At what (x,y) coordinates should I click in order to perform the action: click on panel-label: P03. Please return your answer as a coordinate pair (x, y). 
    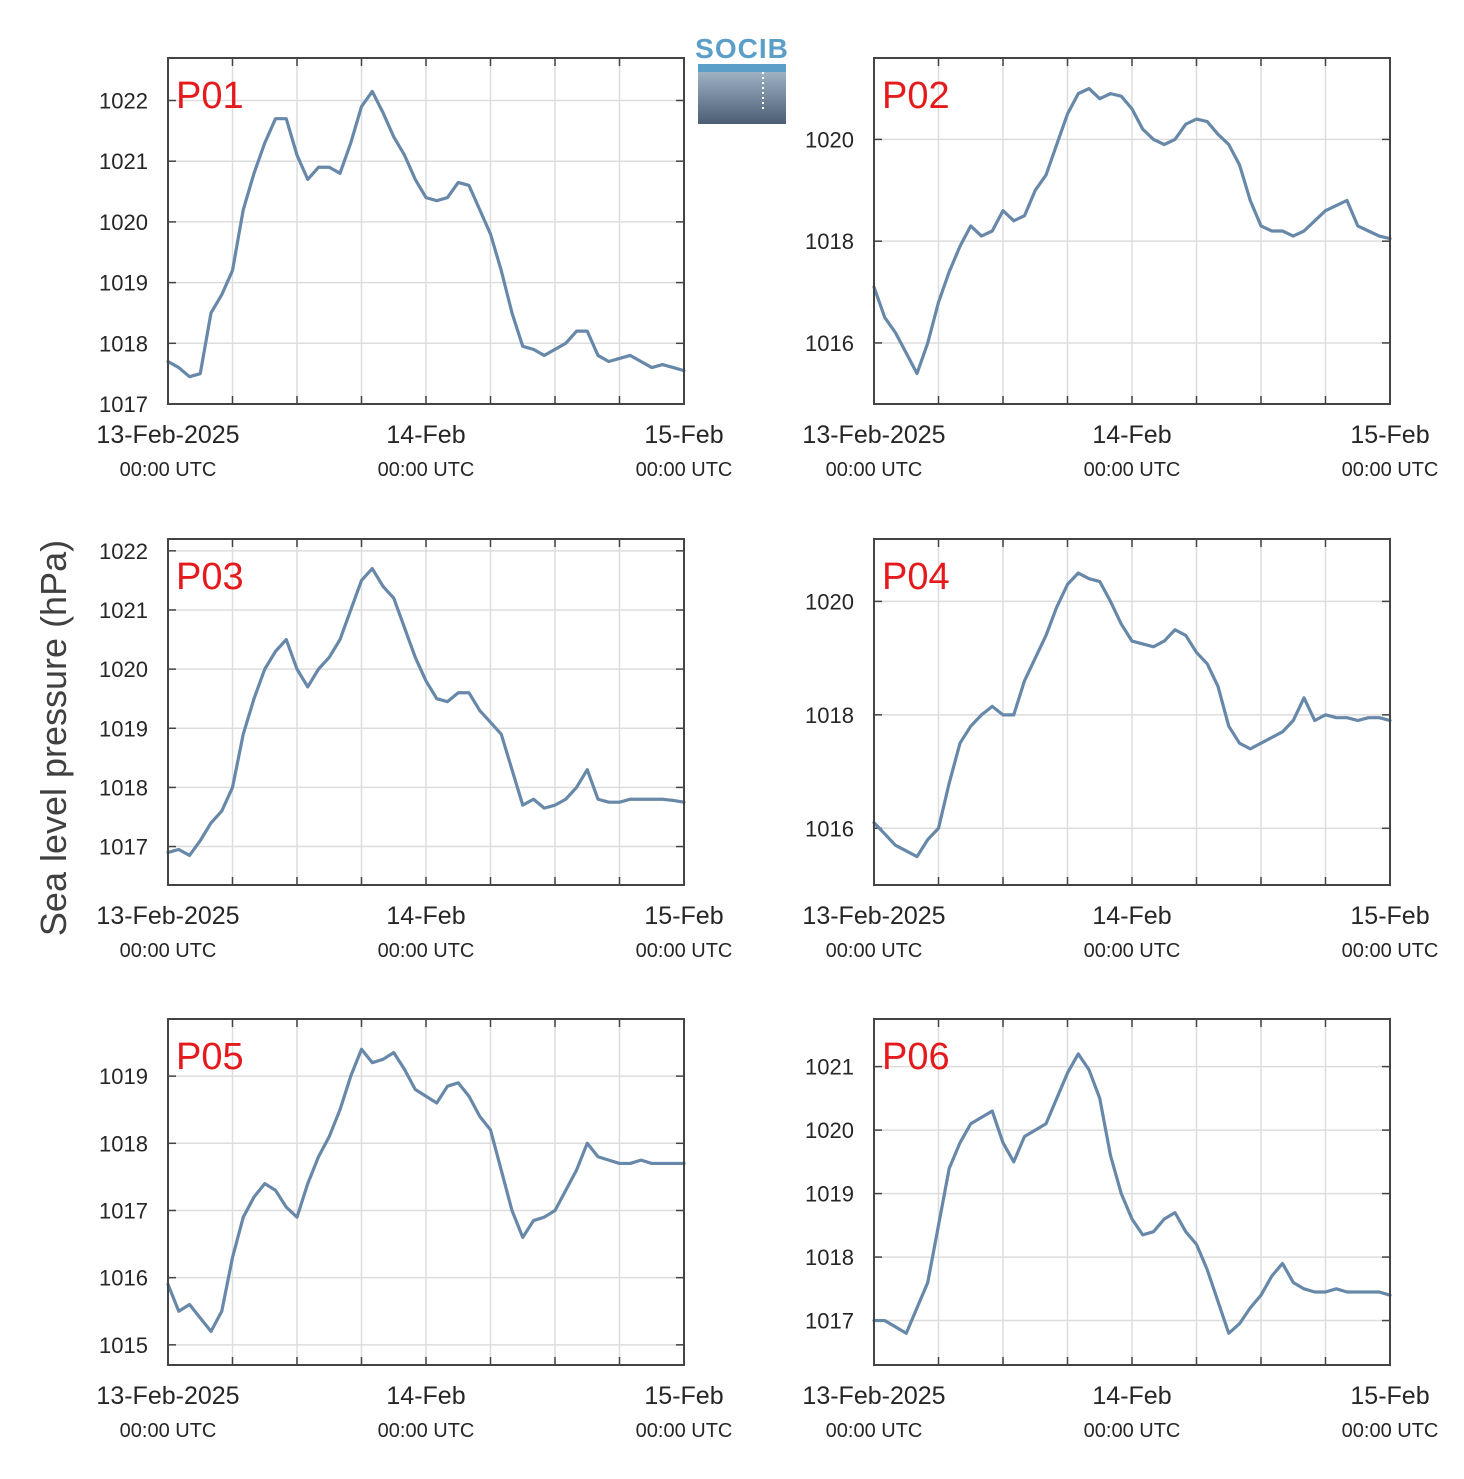
    Looking at the image, I should click on (210, 577).